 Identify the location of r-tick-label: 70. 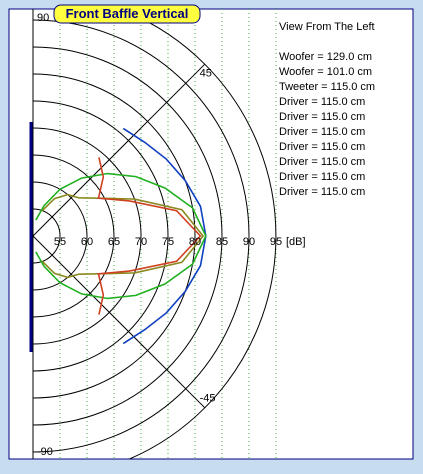
(141, 242).